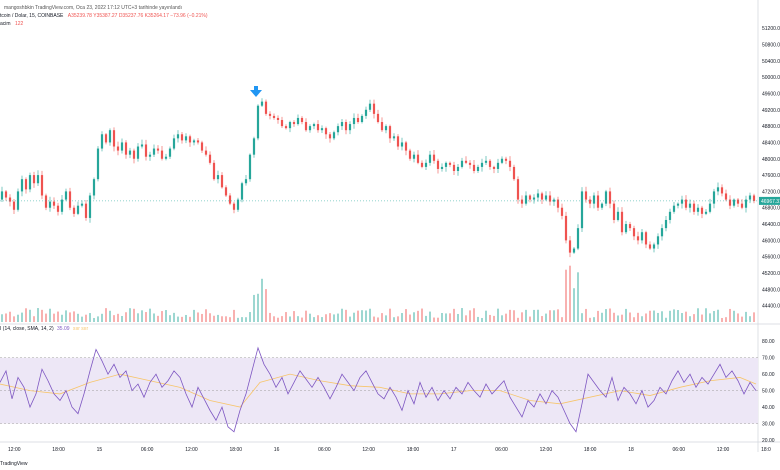 The height and width of the screenshot is (470, 780). Describe the element at coordinates (768, 375) in the screenshot. I see `rsi-tick-label: 60.00` at that location.